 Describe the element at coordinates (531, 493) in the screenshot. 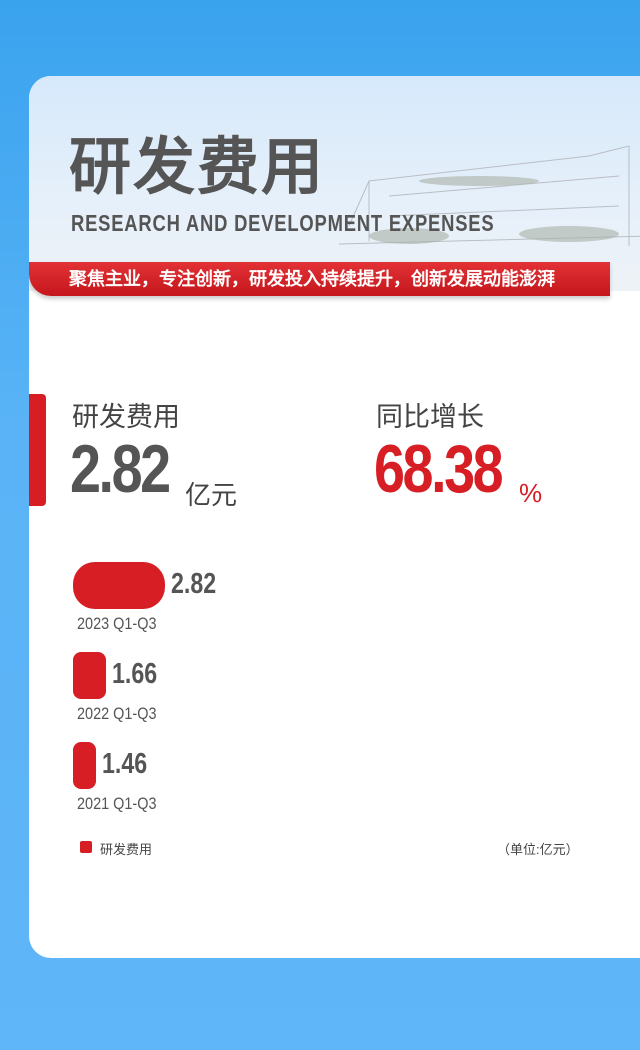

I see `yoy-growth-unit: %` at that location.